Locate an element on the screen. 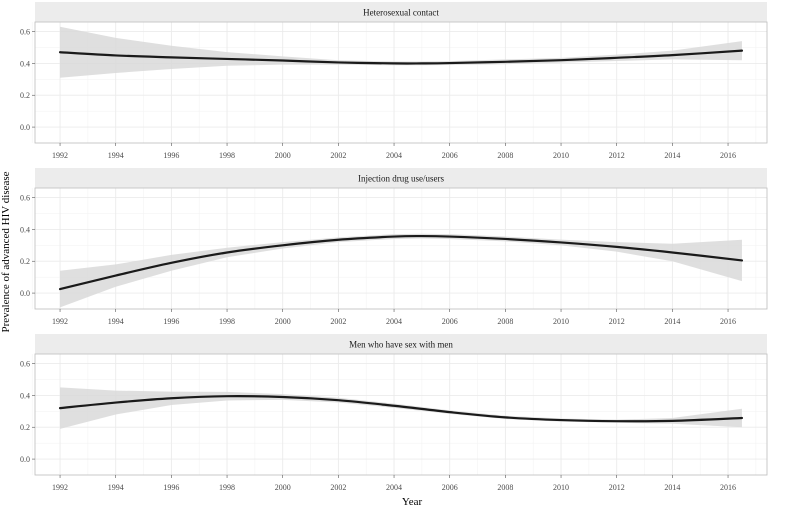 The height and width of the screenshot is (509, 789). x-axis-title: Year is located at coordinates (412, 502).